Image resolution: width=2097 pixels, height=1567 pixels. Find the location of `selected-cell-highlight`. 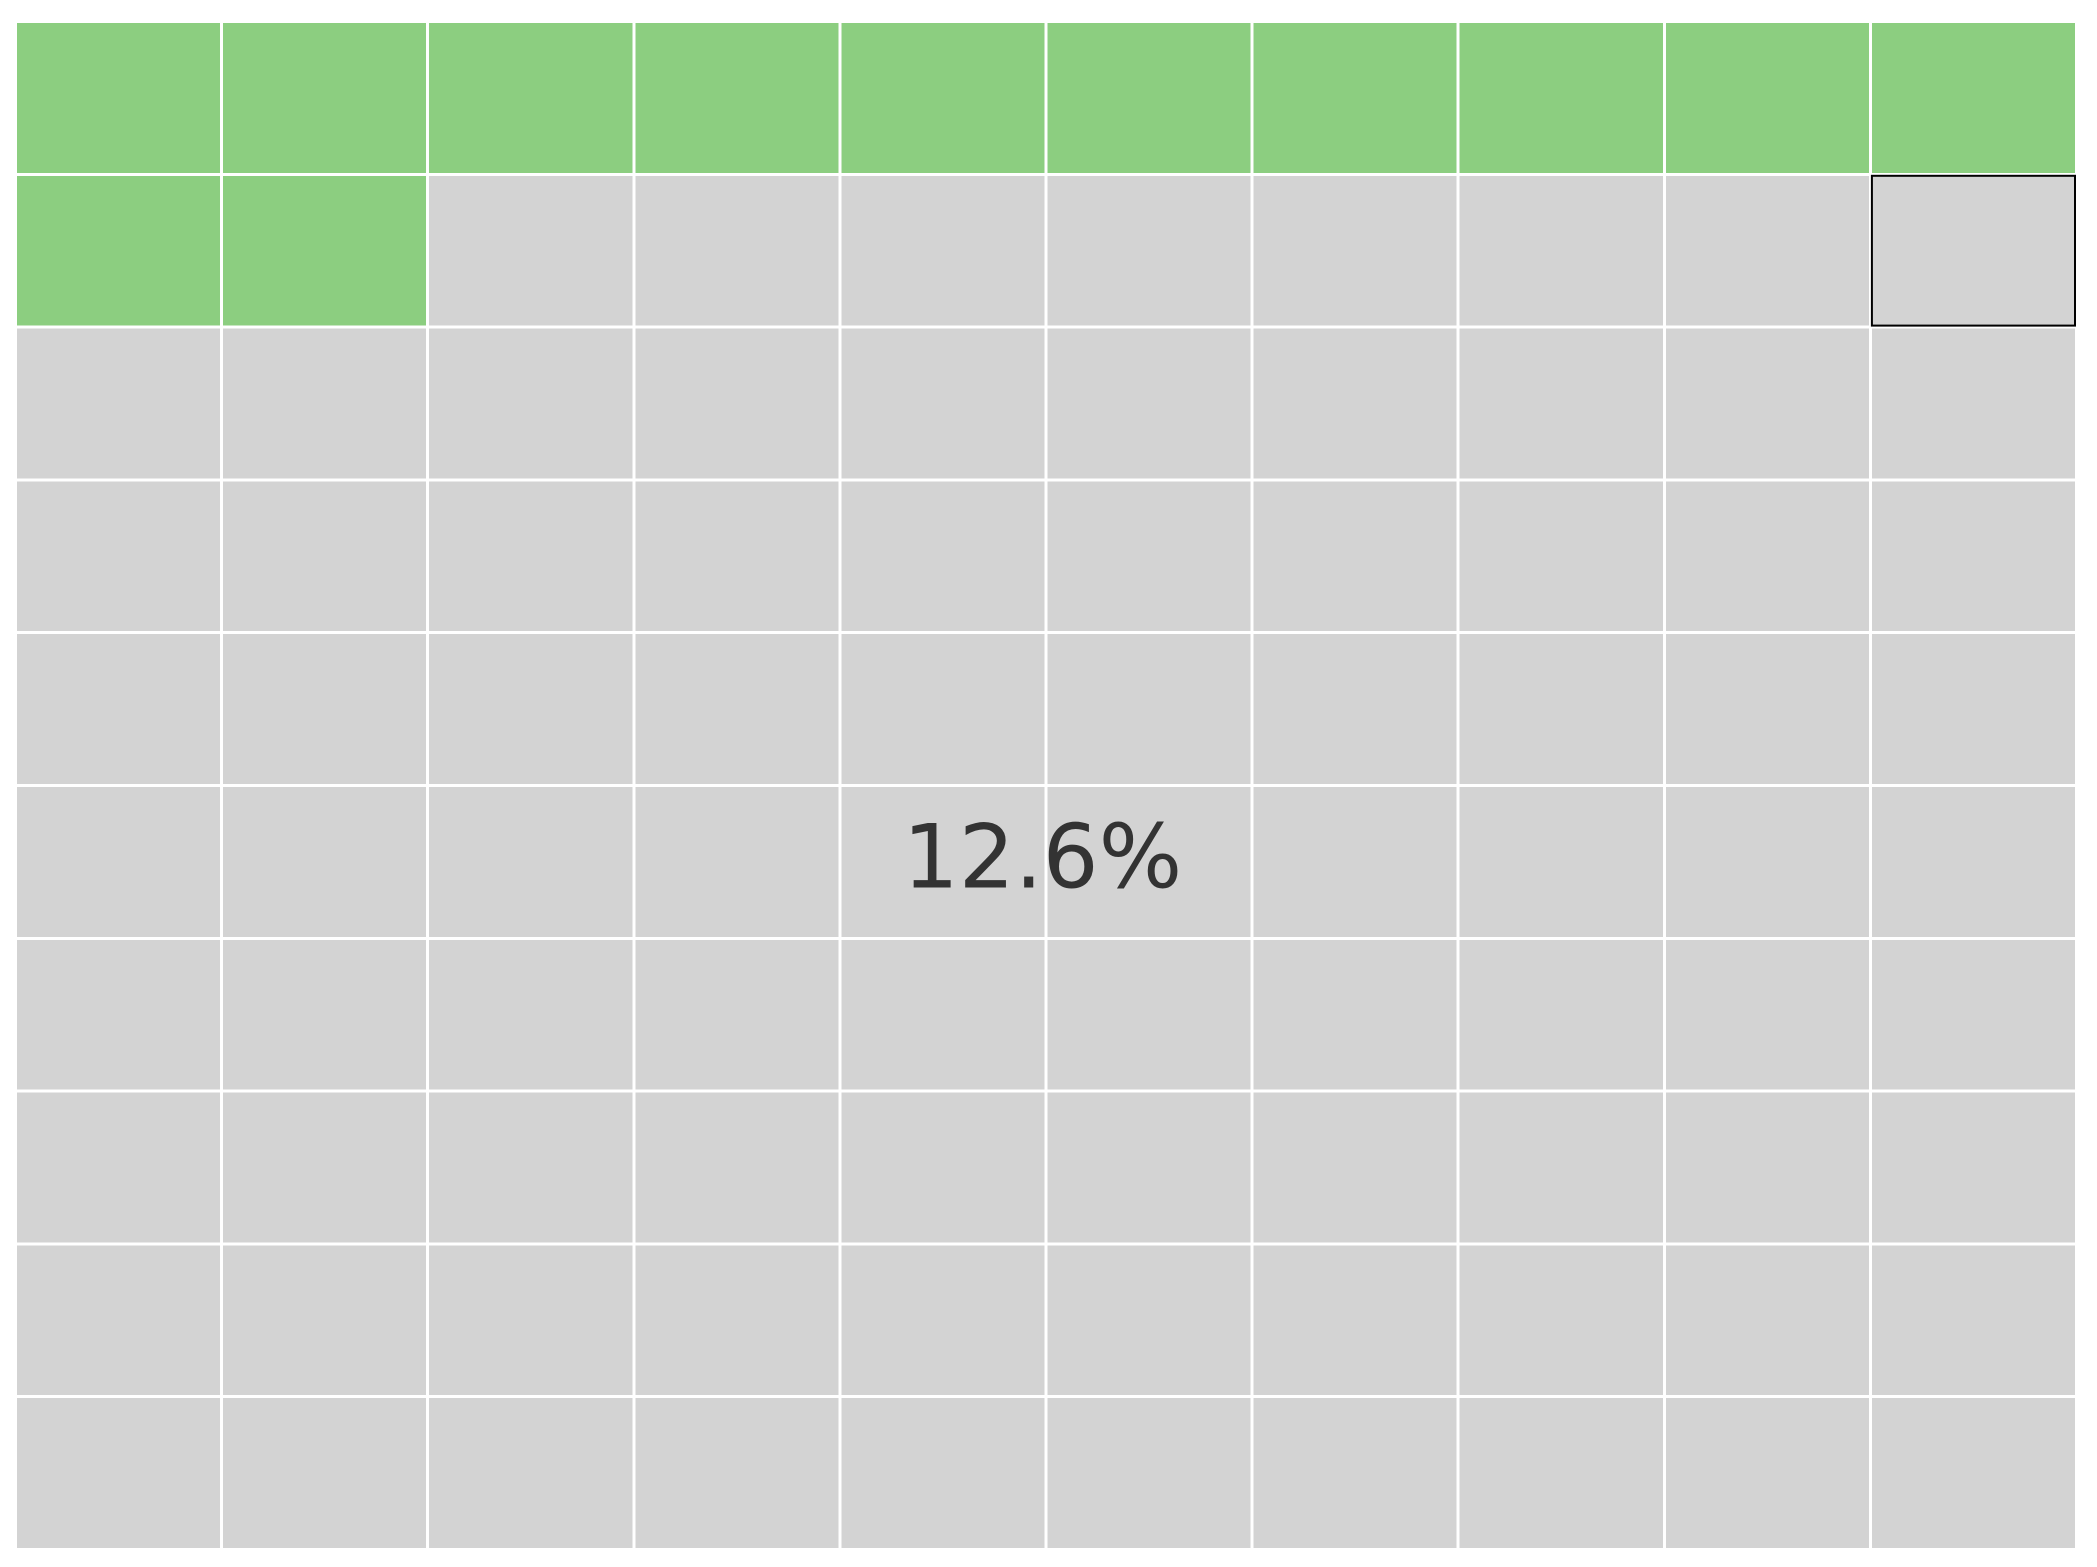

selected-cell-highlight is located at coordinates (1973, 250).